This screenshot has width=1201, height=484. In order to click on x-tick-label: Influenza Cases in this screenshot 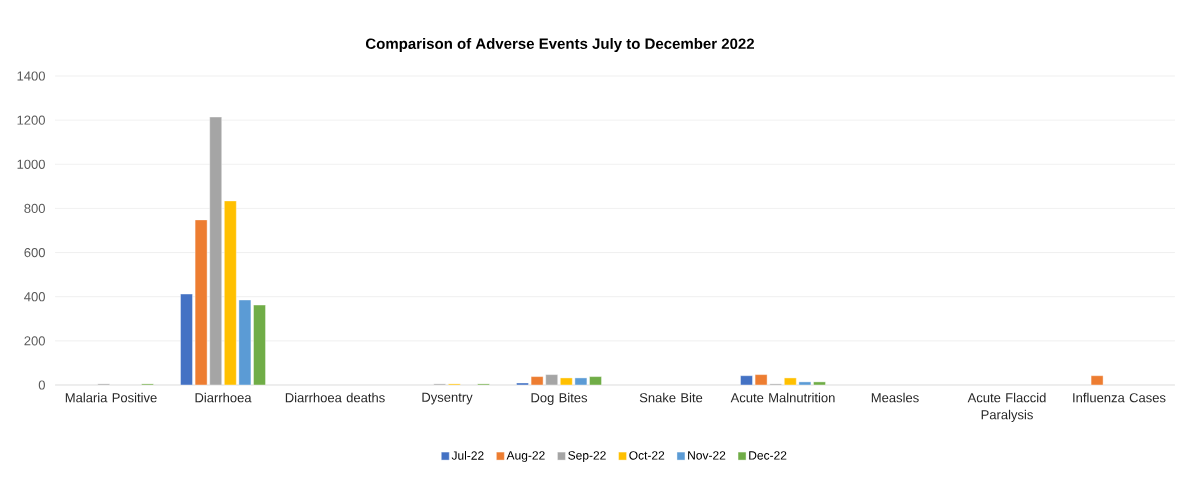, I will do `click(1119, 397)`.